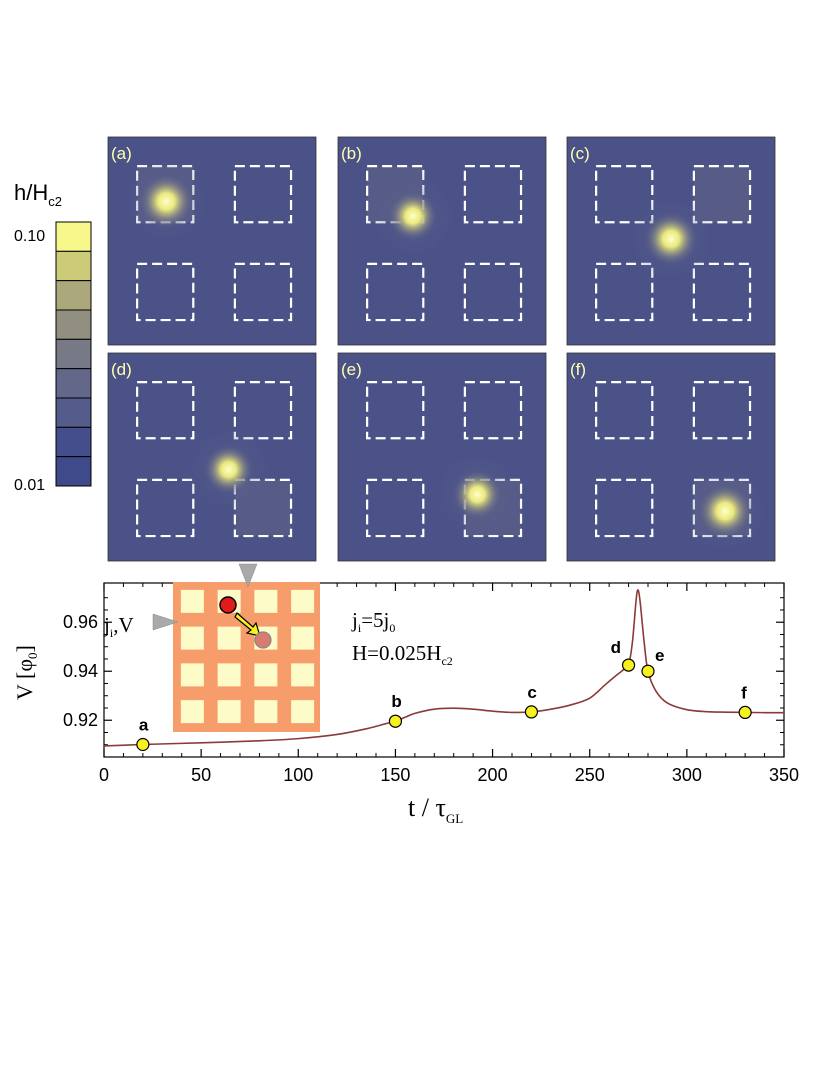 The height and width of the screenshot is (1075, 830). What do you see at coordinates (53, 337) in the screenshot?
I see `colorbar: h/Hc2 0.10 0.01` at bounding box center [53, 337].